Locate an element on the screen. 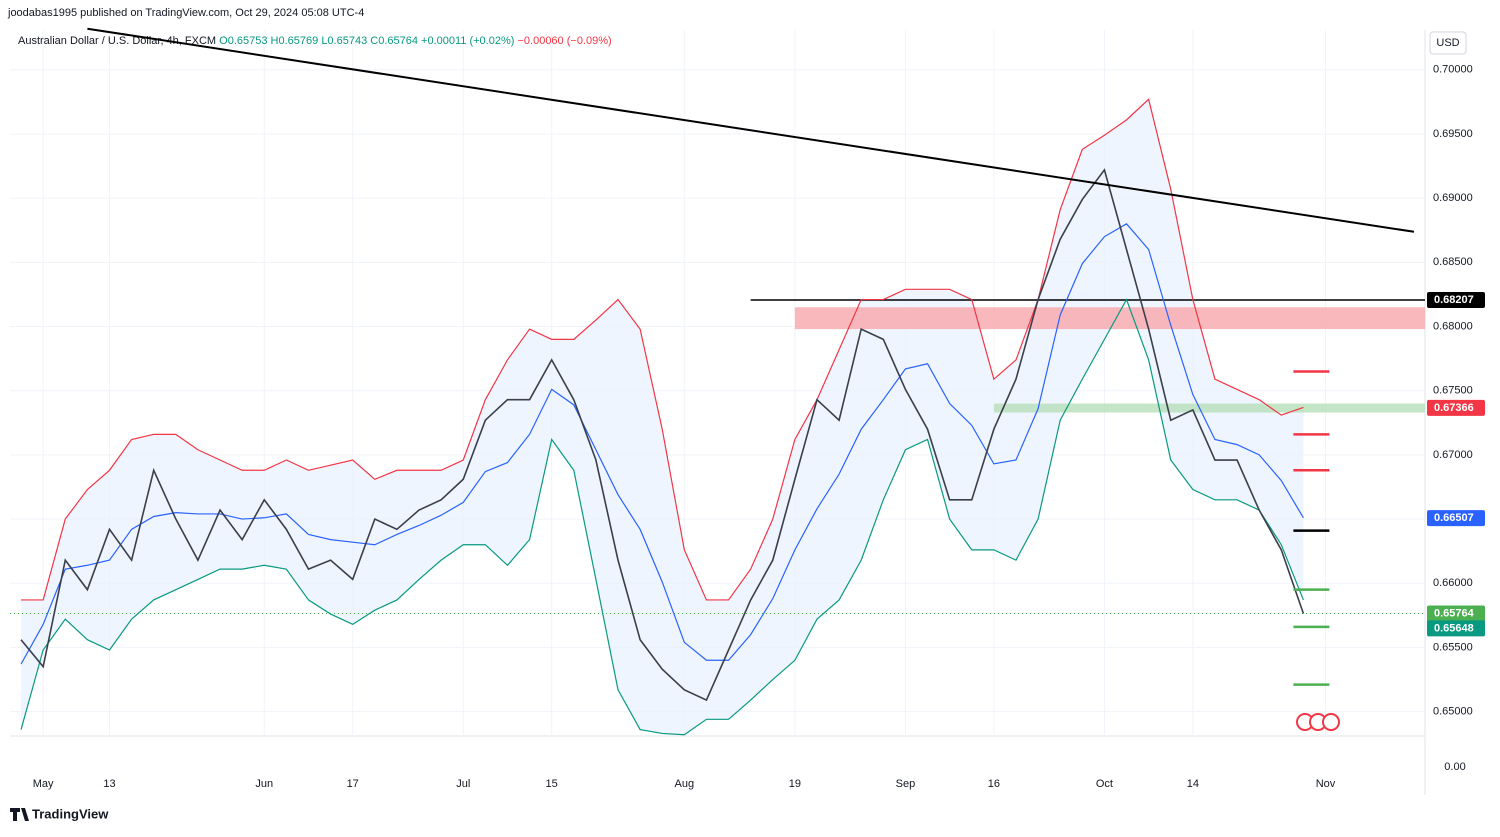 The image size is (1500, 837). y-tick-label: 0.68000 is located at coordinates (1453, 326).